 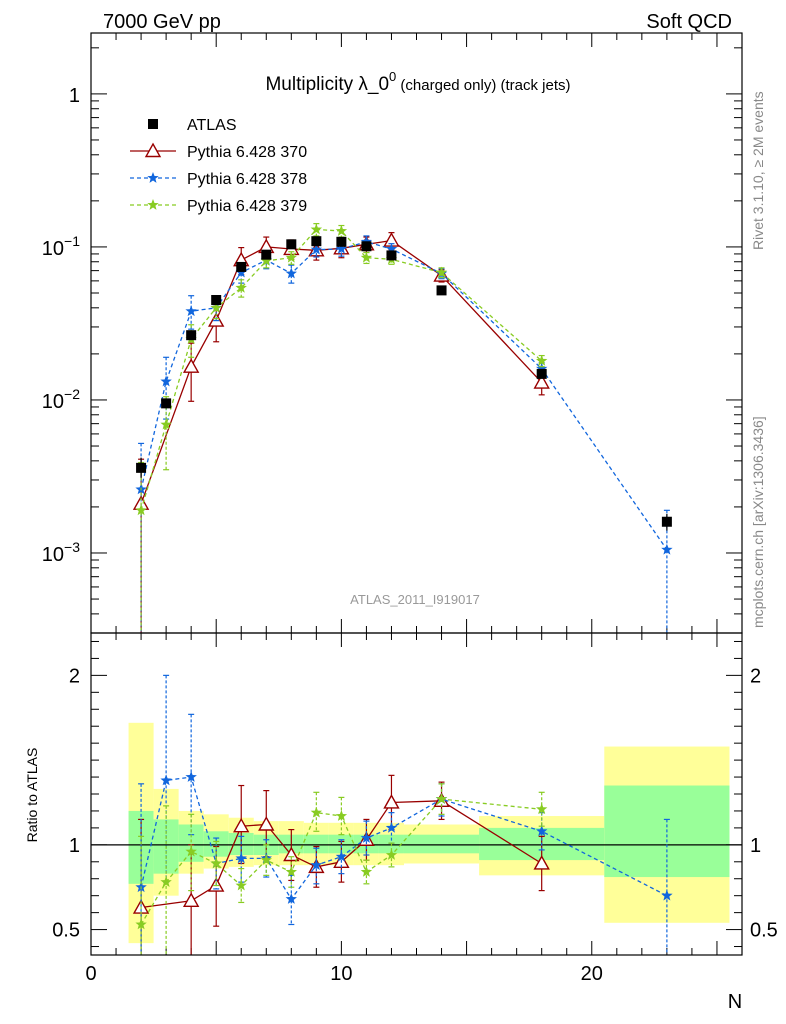 I want to click on y-tick-label: 10⁻¹, so click(x=61, y=246).